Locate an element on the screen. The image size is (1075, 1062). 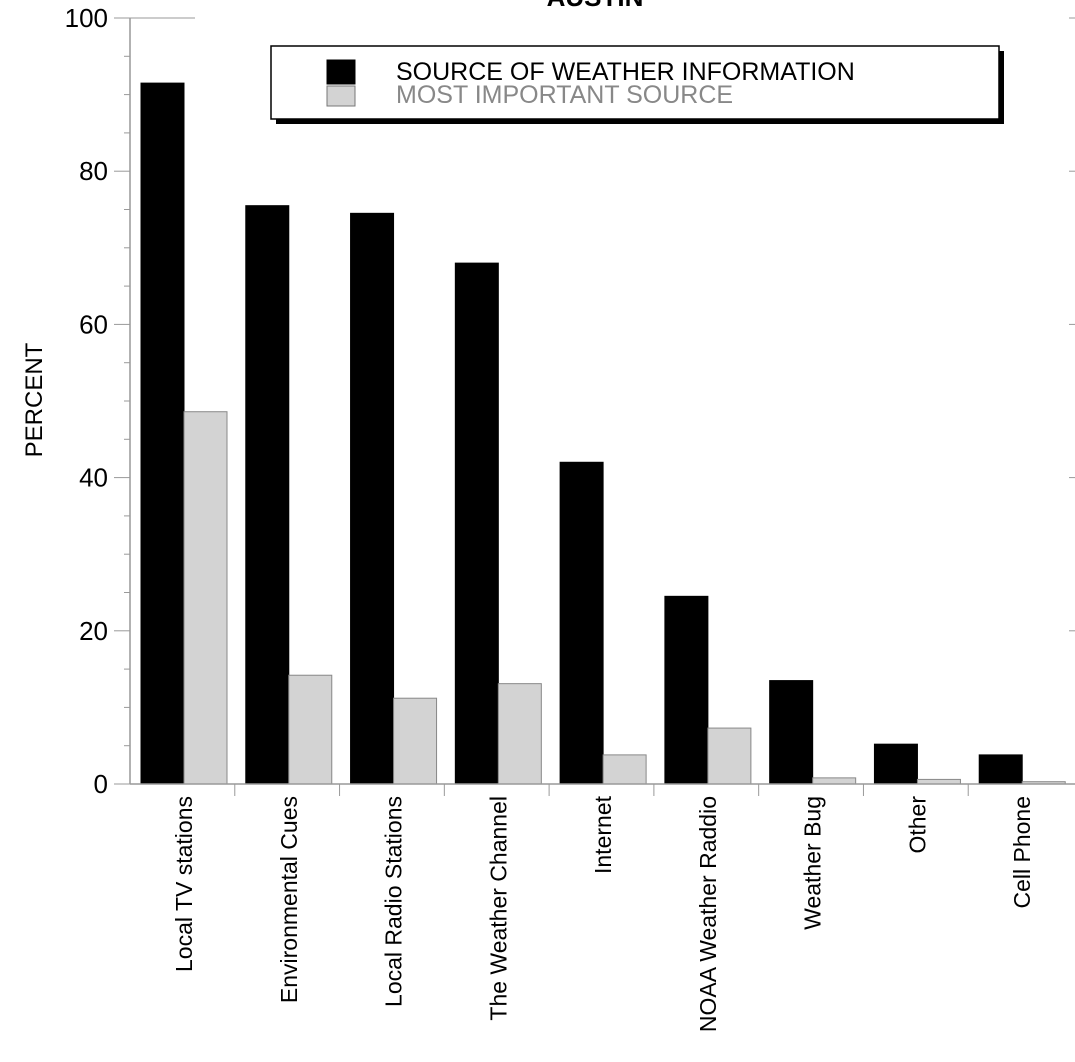
x-category-label: Weather Bug is located at coordinates (813, 863).